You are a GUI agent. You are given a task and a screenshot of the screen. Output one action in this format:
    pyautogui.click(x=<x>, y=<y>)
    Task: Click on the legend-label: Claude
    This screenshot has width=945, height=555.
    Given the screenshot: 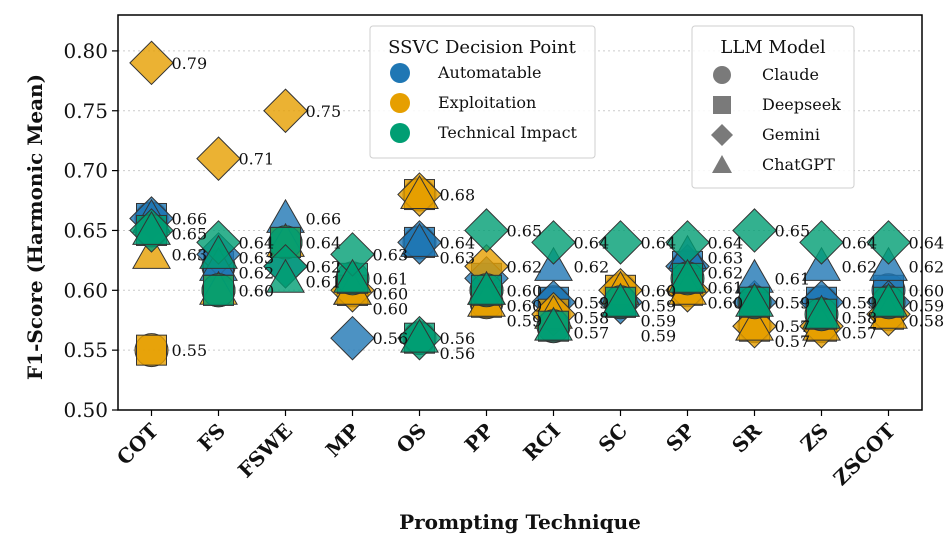 What is the action you would take?
    pyautogui.click(x=790, y=74)
    